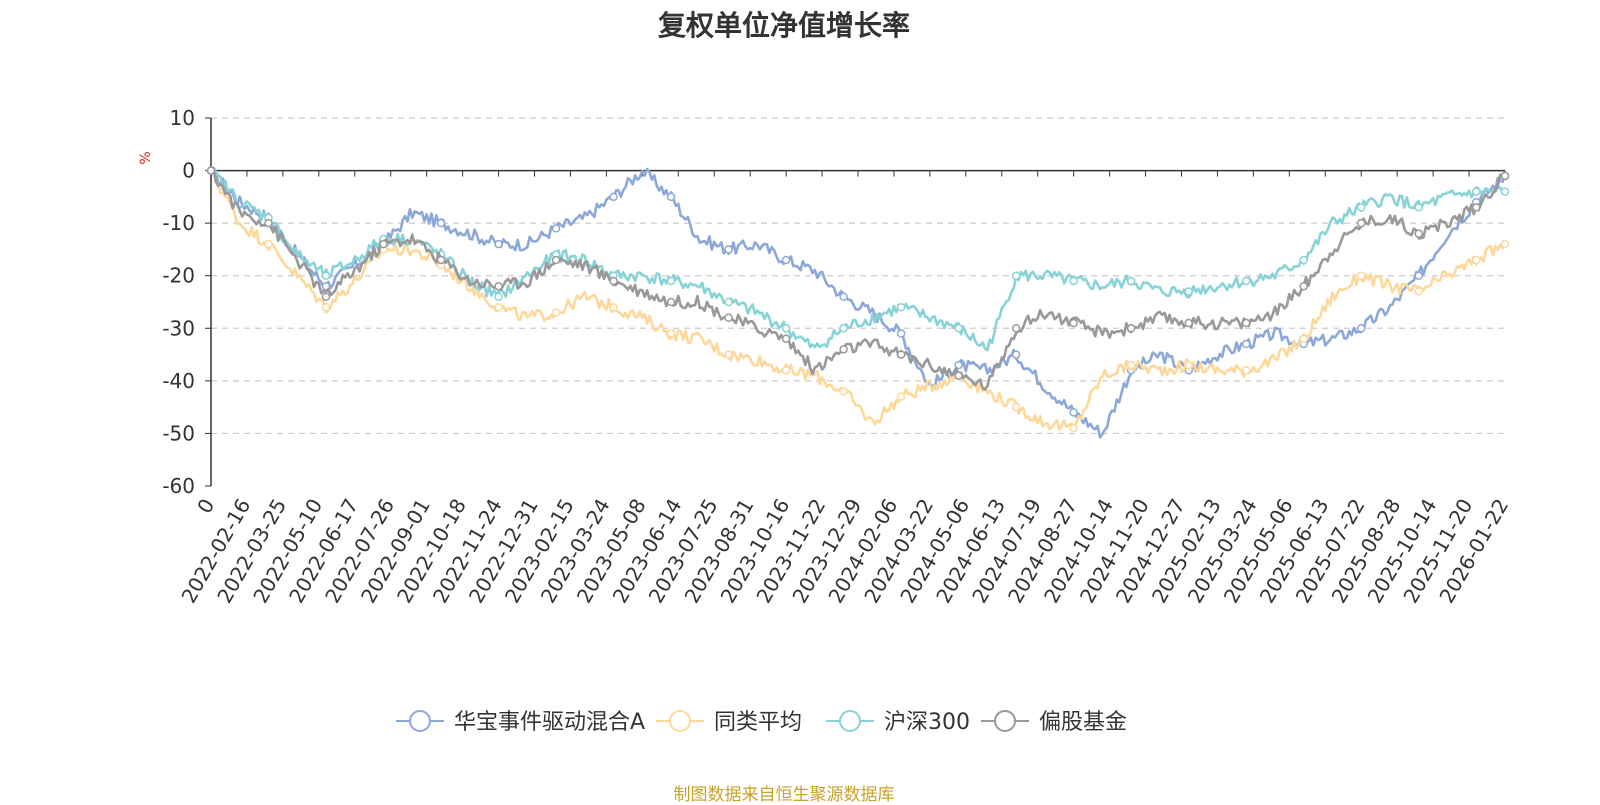 This screenshot has width=1600, height=805. I want to click on y-axis-unit-label: %, so click(146, 157).